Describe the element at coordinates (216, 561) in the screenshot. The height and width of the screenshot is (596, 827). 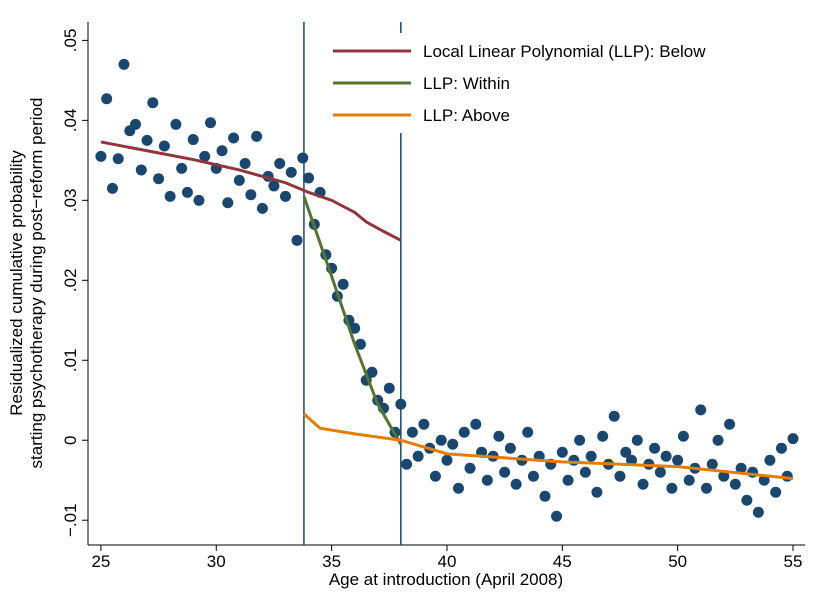
I see `x-tick-label: 30` at that location.